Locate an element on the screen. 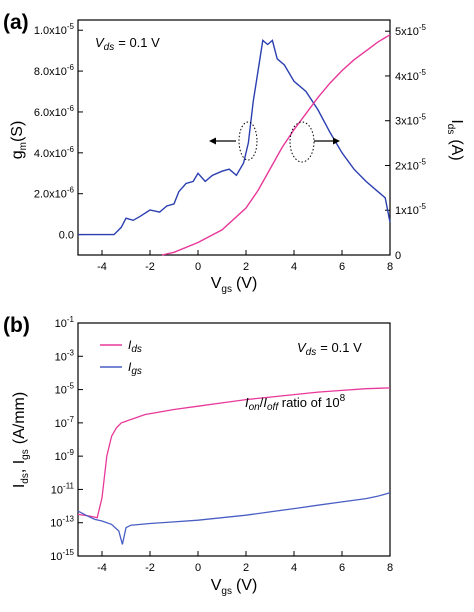 The width and height of the screenshot is (474, 612). panel-b-x-tick-label: -4 is located at coordinates (102, 568).